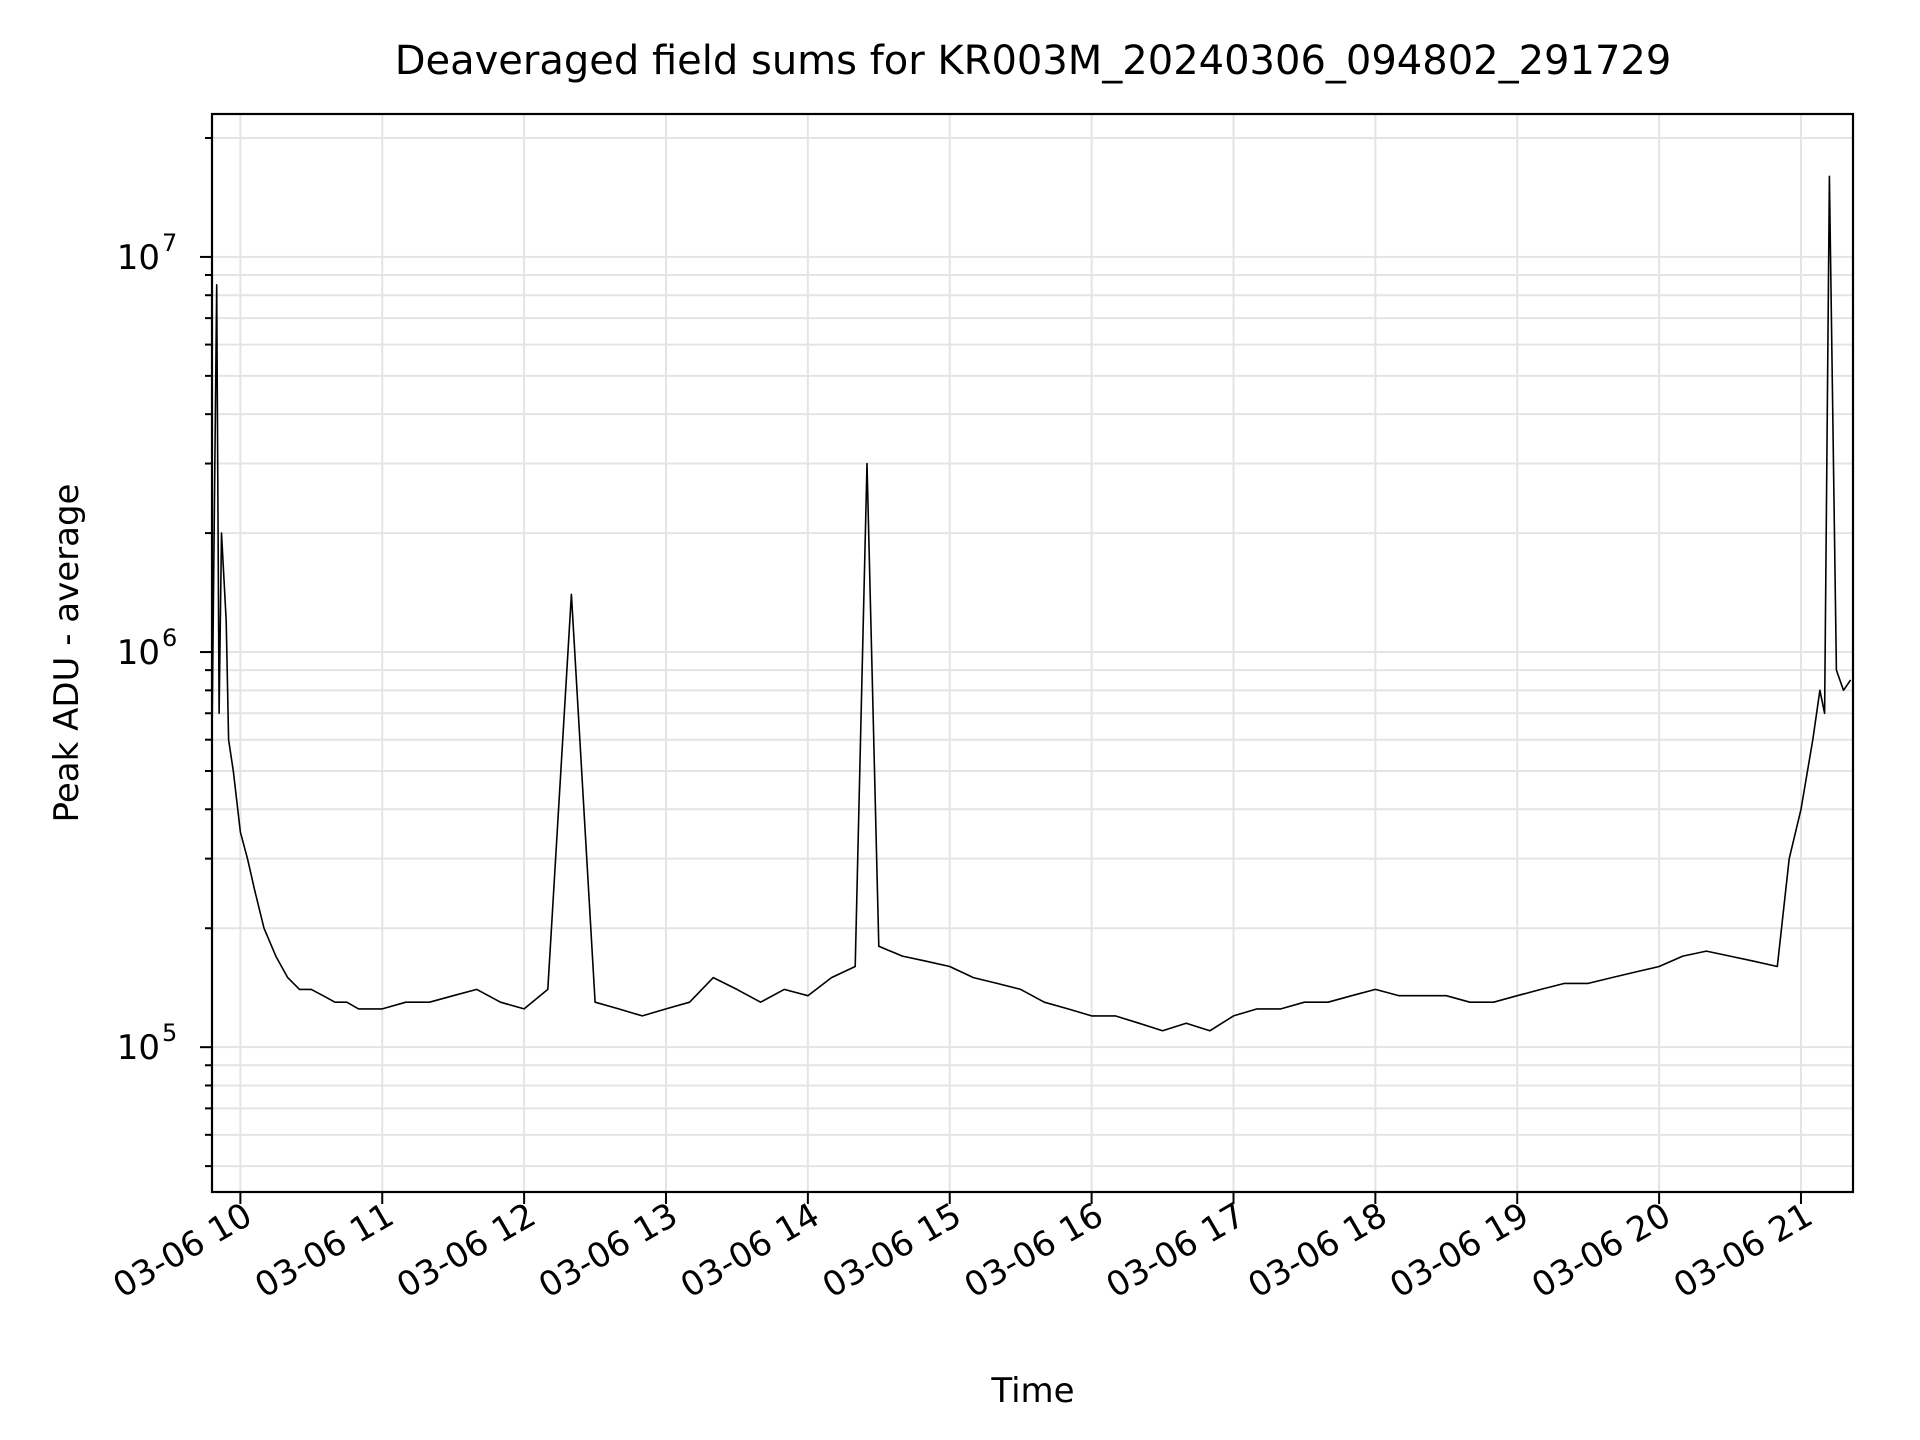  What do you see at coordinates (169, 243) in the screenshot?
I see `y-tick-label-exponent: 7` at bounding box center [169, 243].